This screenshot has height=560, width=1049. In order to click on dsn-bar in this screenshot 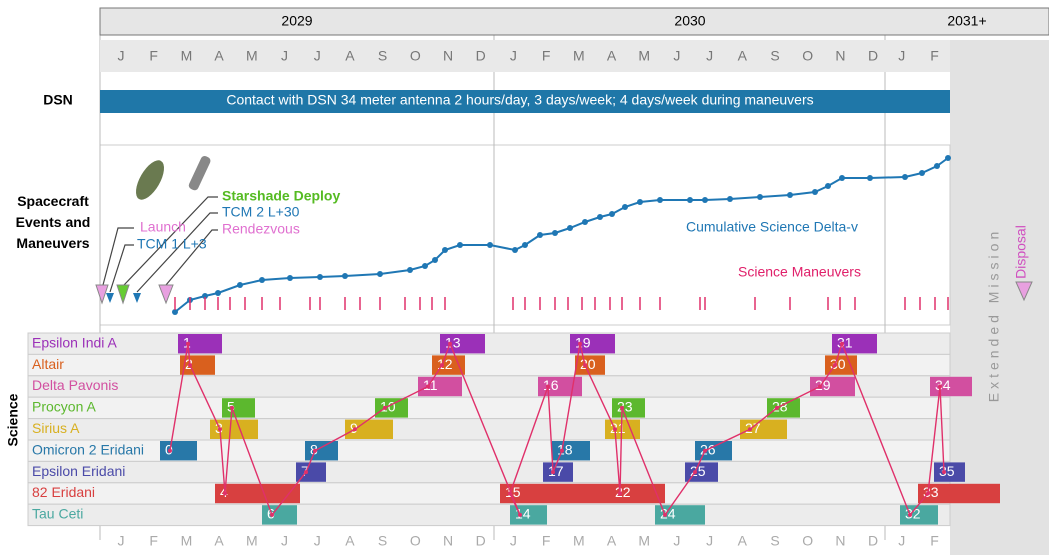, I will do `click(525, 101)`.